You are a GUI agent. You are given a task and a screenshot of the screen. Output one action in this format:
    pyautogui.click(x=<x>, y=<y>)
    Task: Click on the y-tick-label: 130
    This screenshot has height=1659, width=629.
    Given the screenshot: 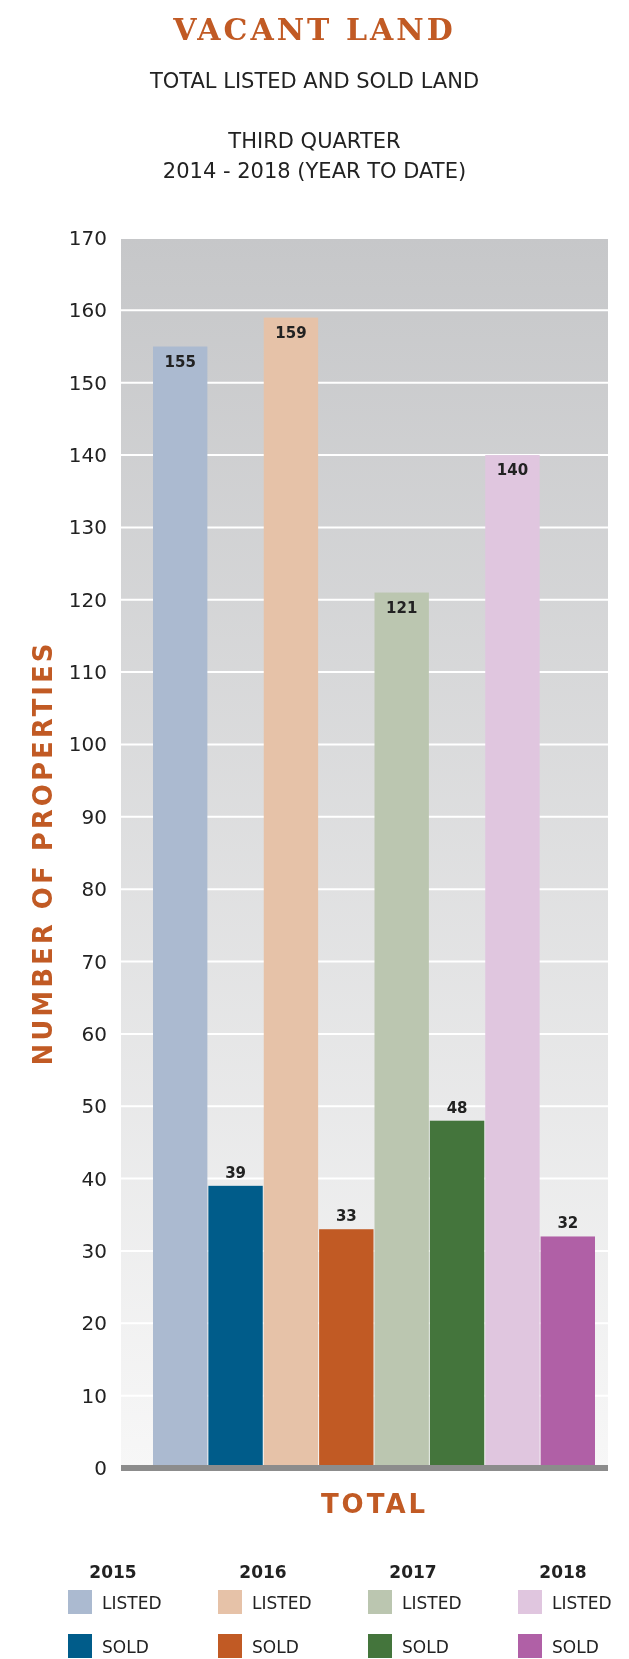 What is the action you would take?
    pyautogui.click(x=87, y=527)
    